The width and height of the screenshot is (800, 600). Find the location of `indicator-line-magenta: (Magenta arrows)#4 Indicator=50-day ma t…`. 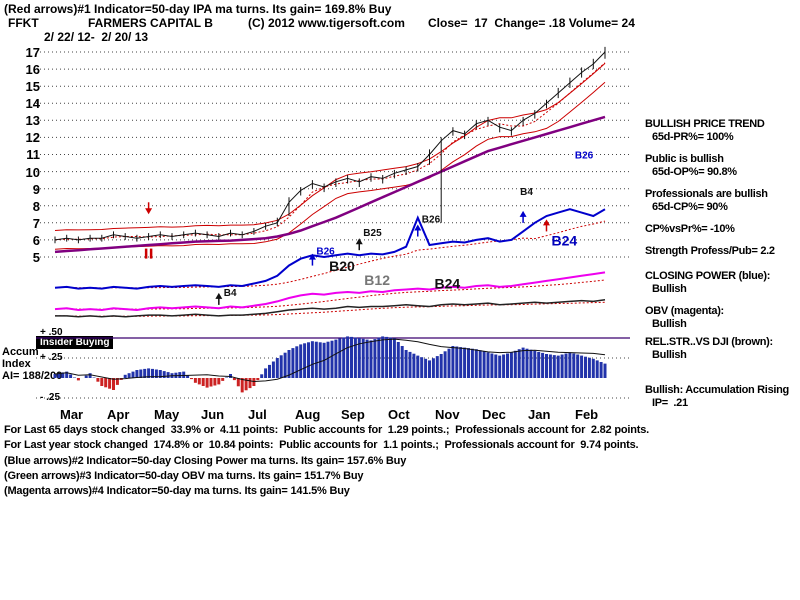

indicator-line-magenta: (Magenta arrows)#4 Indicator=50-day ma t… is located at coordinates (177, 491).